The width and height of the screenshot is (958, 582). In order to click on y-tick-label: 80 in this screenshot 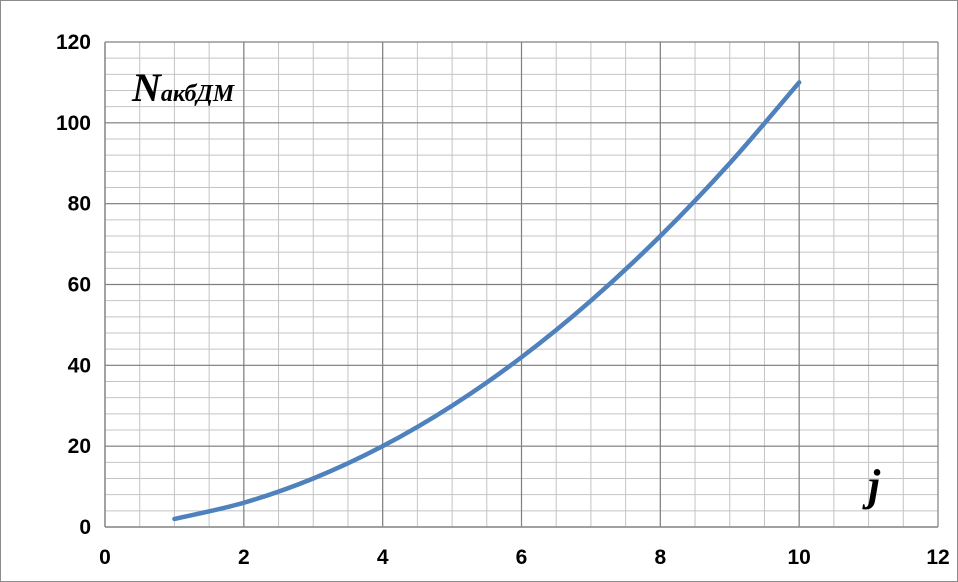, I will do `click(79, 204)`.